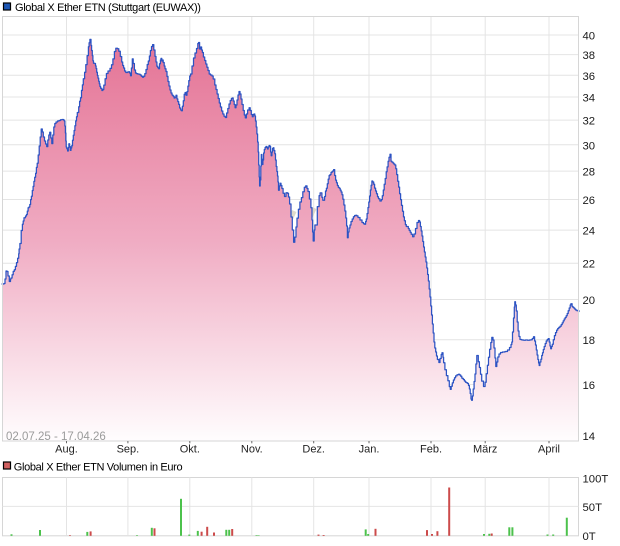 This screenshot has width=620, height=546. Describe the element at coordinates (596, 480) in the screenshot. I see `svg-text: 100T` at that location.